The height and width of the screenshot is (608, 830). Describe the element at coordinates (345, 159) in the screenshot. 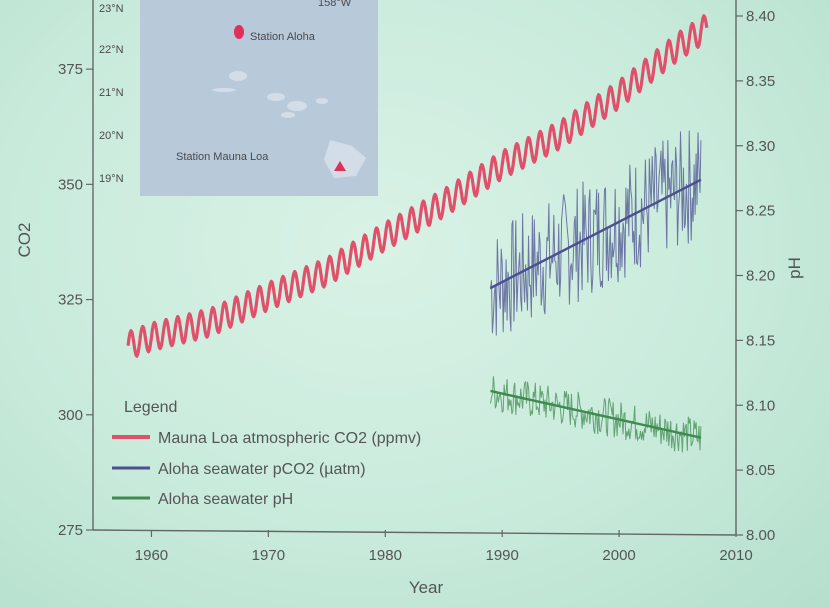

I see `island-hawaii` at that location.